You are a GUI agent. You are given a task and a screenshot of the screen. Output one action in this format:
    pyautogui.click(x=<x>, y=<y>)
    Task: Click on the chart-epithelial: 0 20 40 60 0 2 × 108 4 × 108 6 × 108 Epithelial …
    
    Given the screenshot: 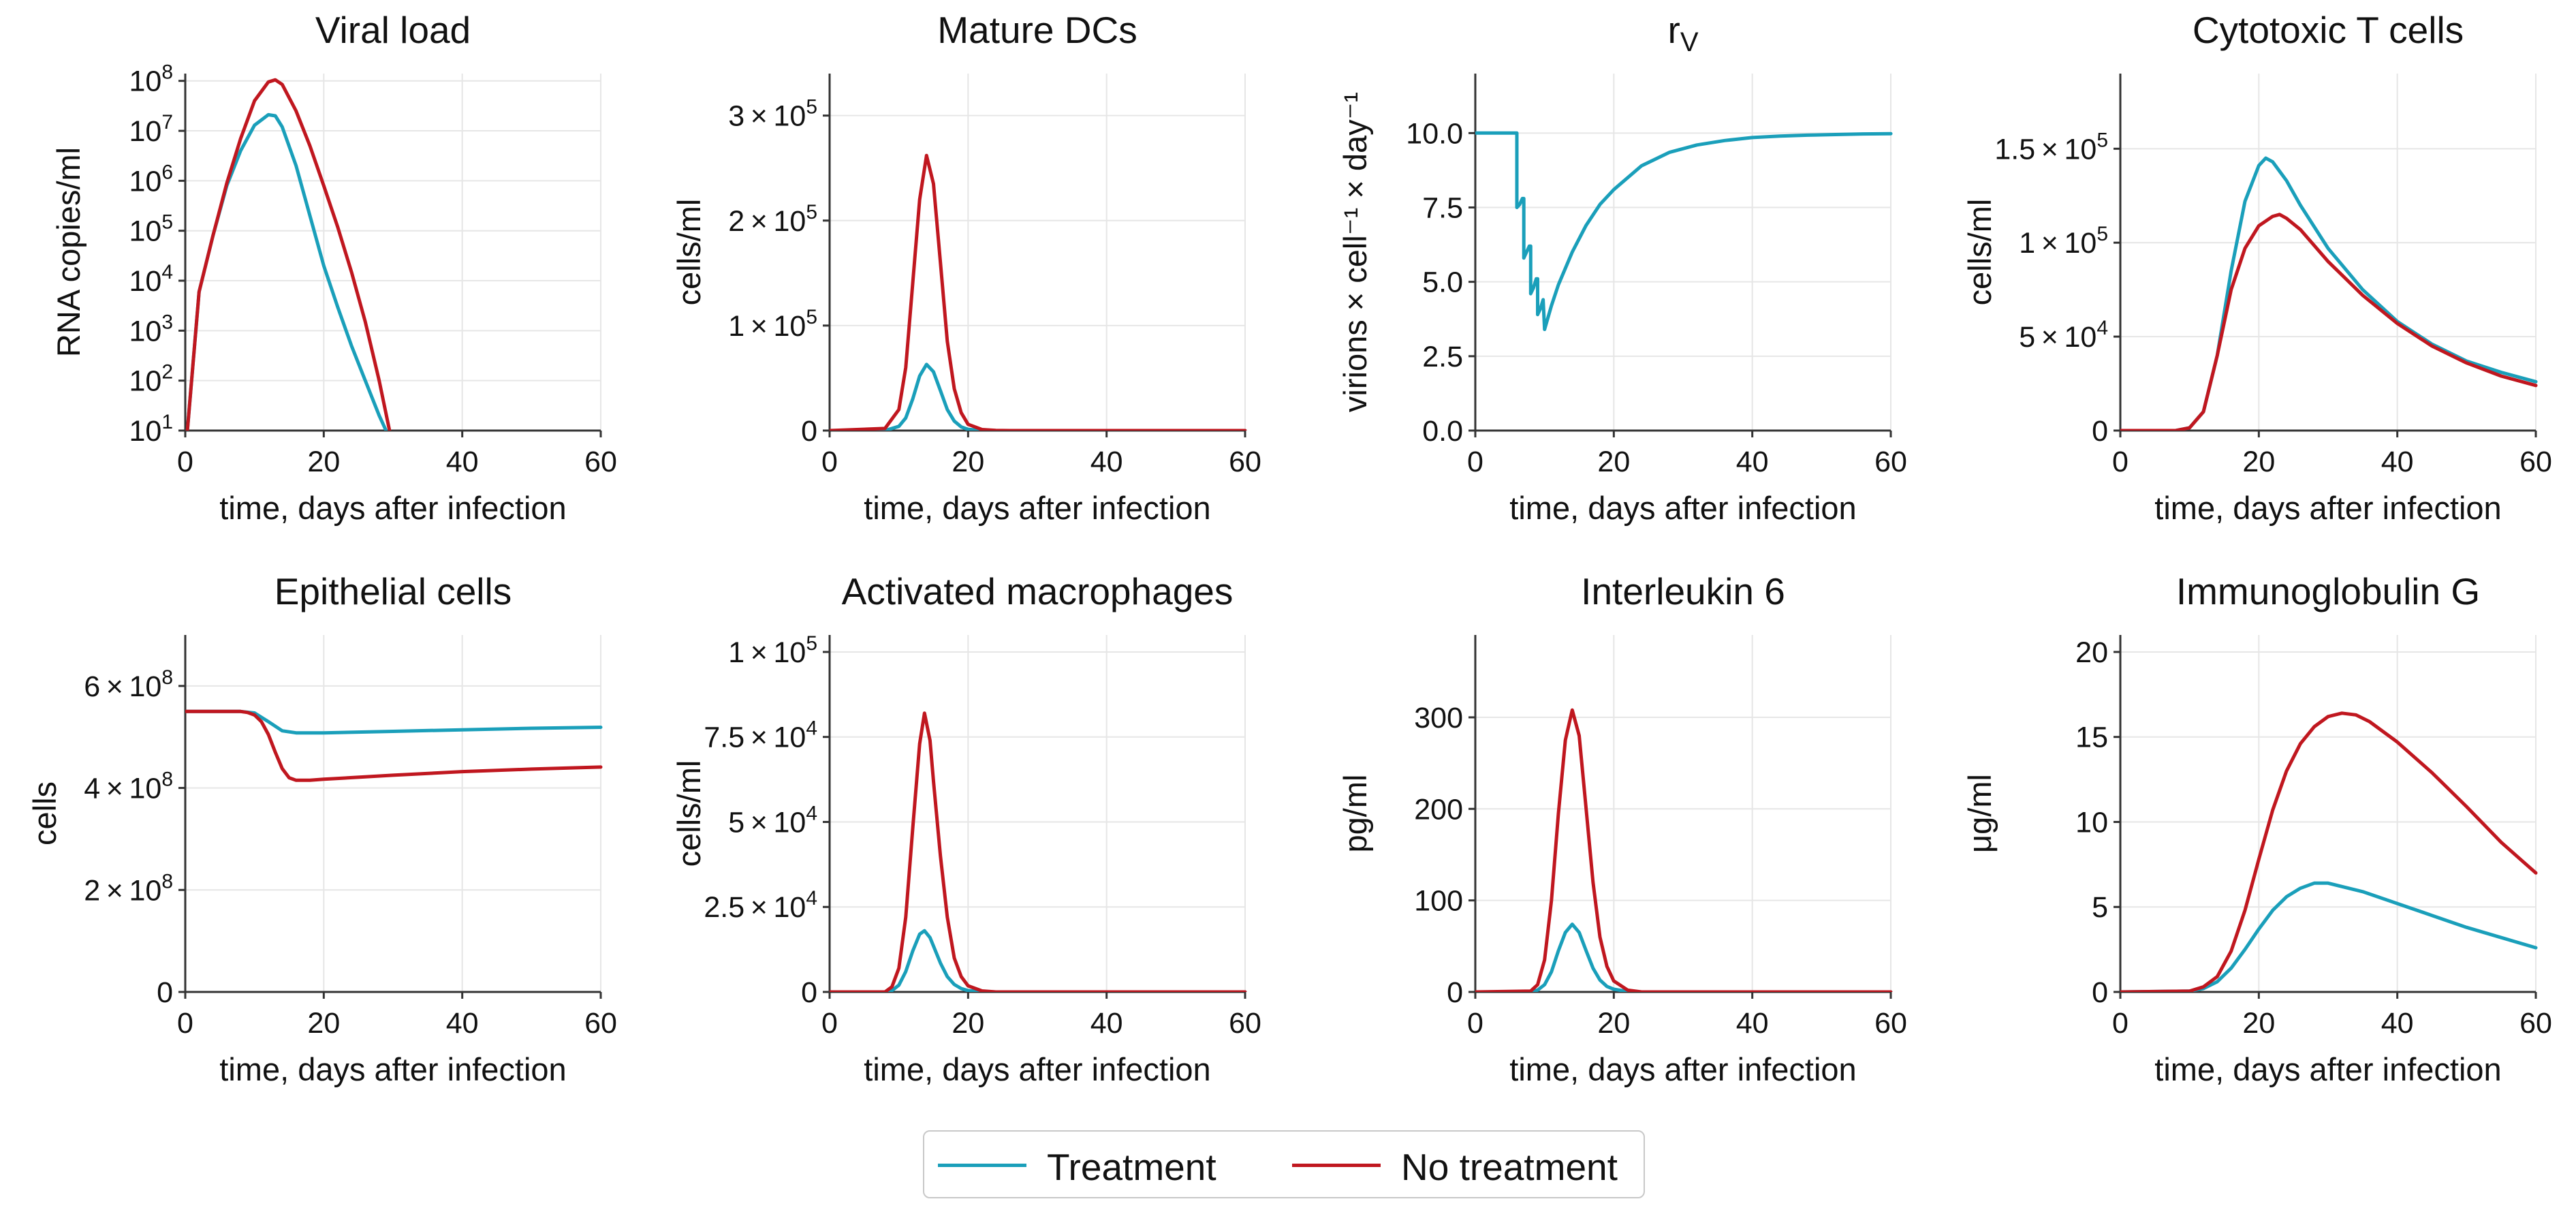 What is the action you would take?
    pyautogui.click(x=322, y=828)
    